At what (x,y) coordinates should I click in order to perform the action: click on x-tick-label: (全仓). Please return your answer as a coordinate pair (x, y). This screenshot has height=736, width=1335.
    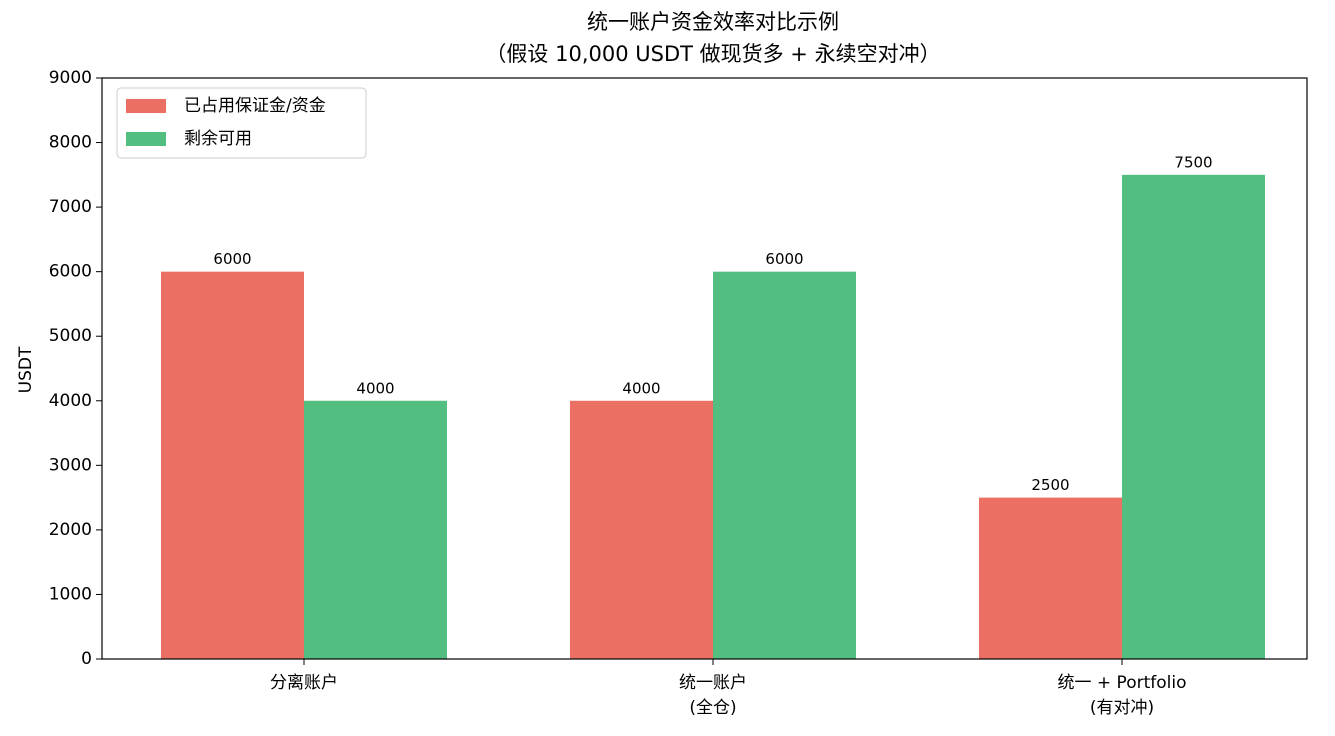
    Looking at the image, I should click on (712, 708).